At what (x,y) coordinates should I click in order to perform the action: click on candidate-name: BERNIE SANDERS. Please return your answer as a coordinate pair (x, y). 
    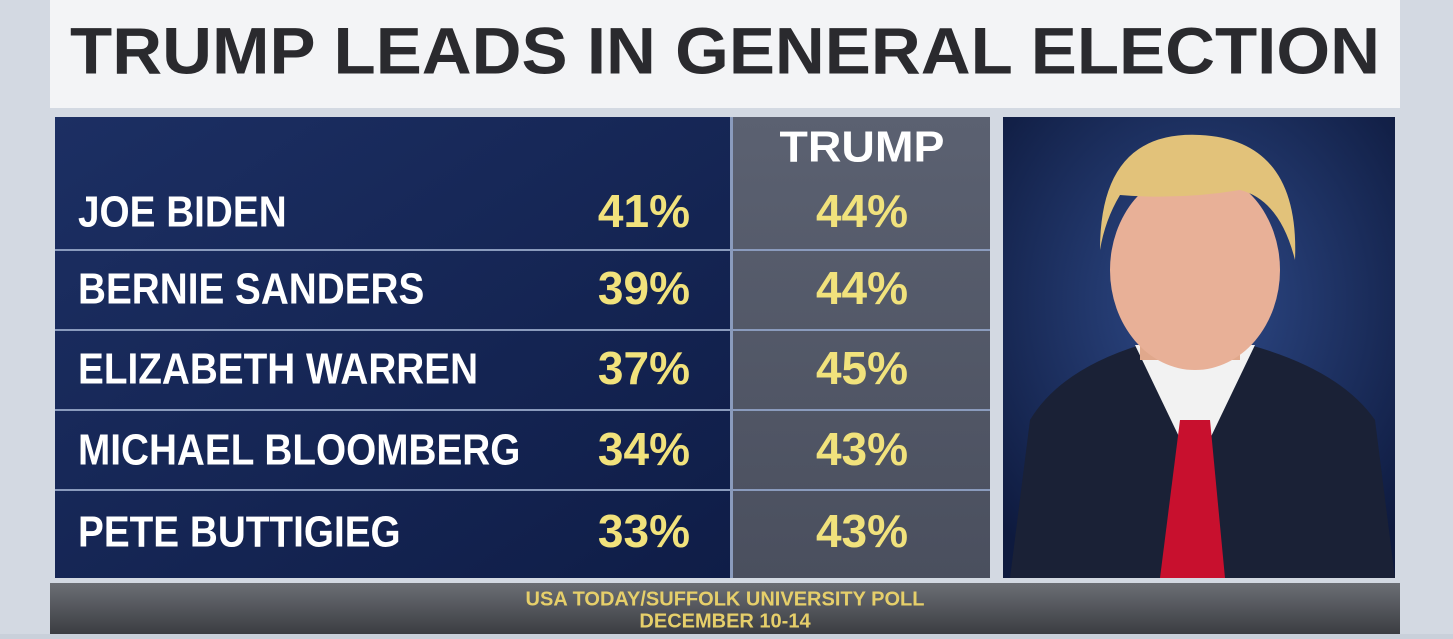
    Looking at the image, I should click on (251, 288).